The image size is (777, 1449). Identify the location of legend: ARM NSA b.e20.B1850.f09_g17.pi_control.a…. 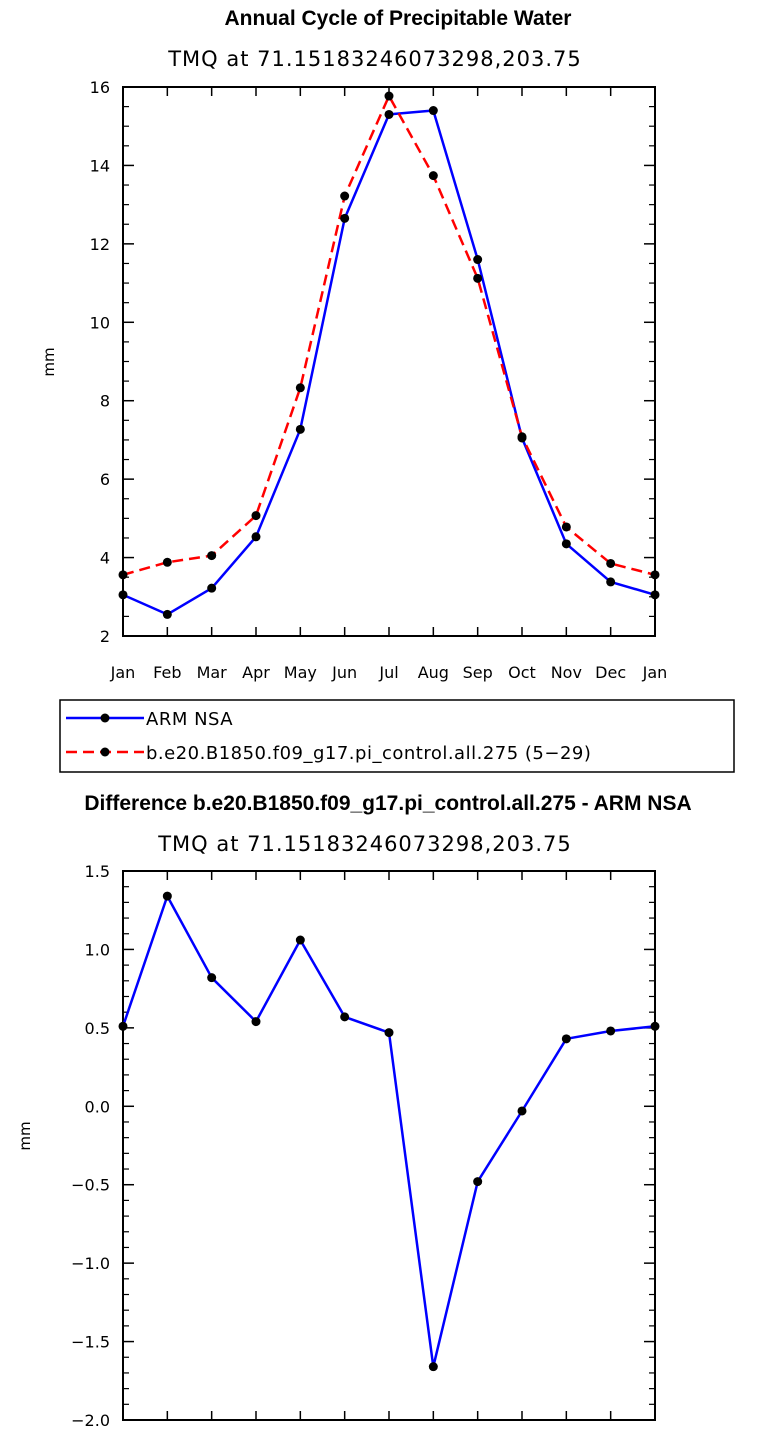
(397, 736).